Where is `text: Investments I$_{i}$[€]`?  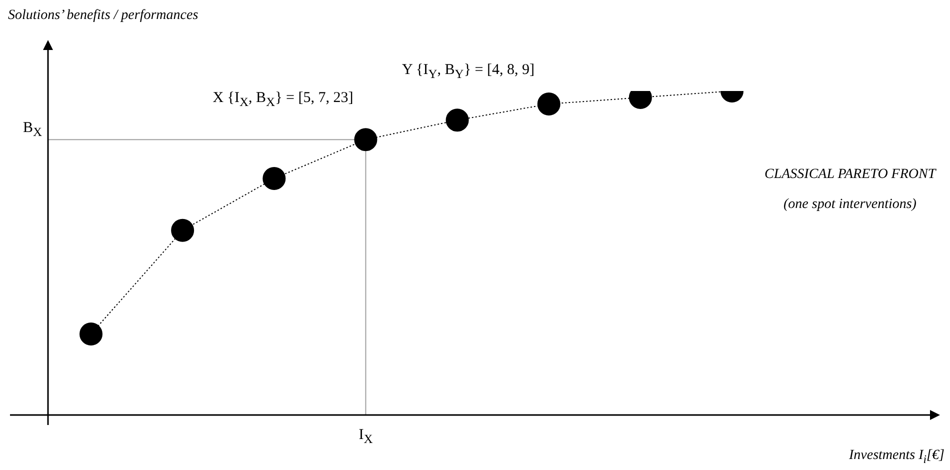 text: Investments I$_{i}$[€] is located at coordinates (896, 457).